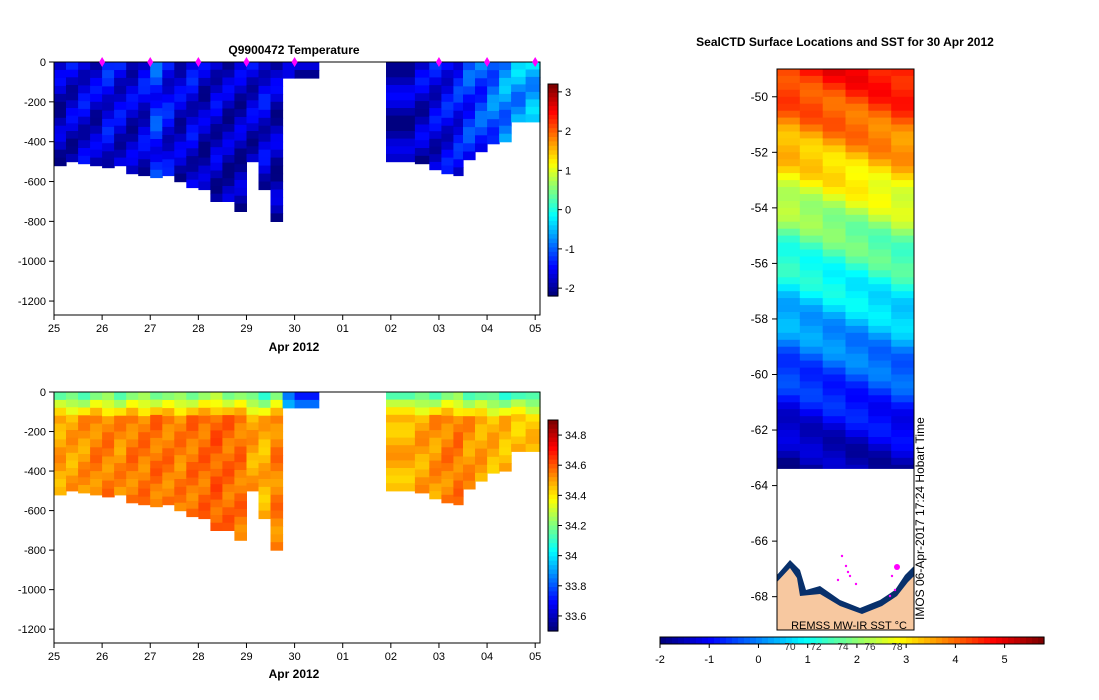  What do you see at coordinates (920, 518) in the screenshot?
I see `imos-timestamp-label: IMOS 06-Apr-2017 17:24 Hobart Time` at bounding box center [920, 518].